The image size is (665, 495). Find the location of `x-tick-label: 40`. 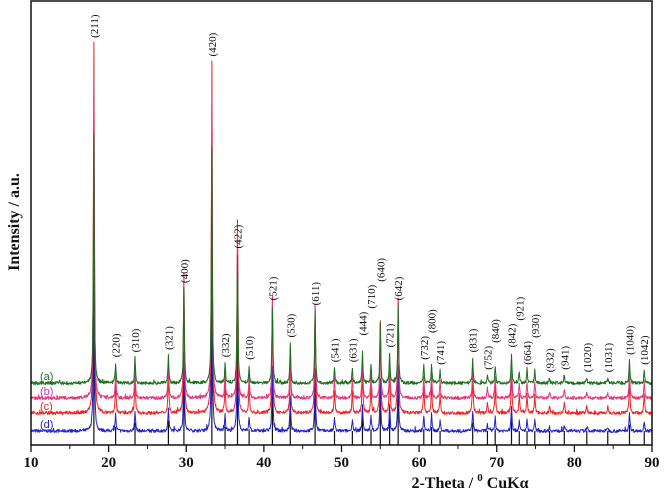

x-tick-label: 40 is located at coordinates (263, 463).